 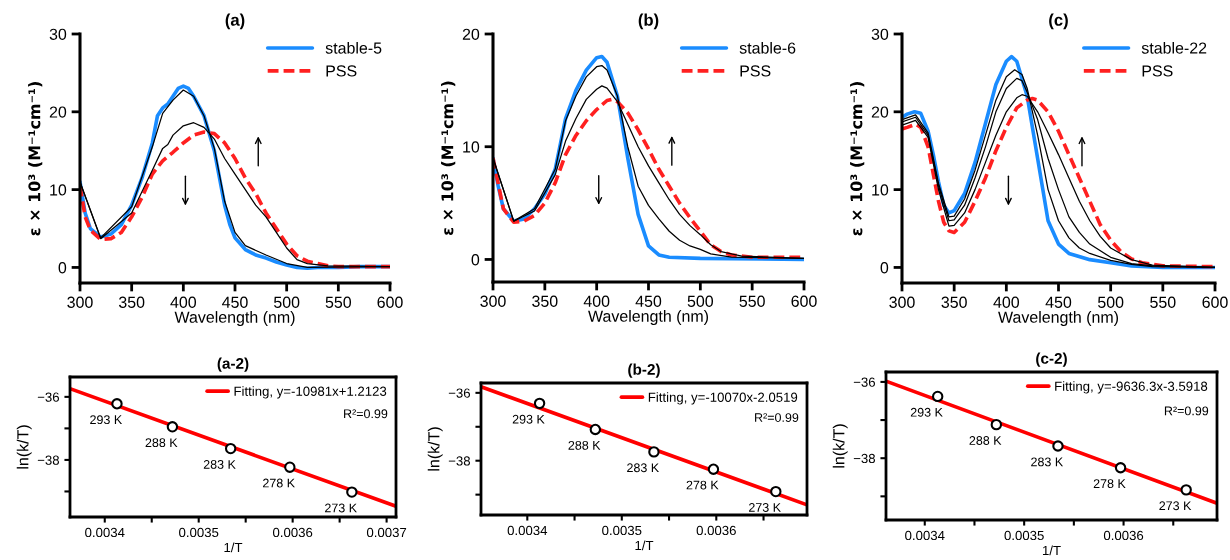 What do you see at coordinates (310, 392) in the screenshot?
I see `legend-label: Fitting, y=-10981x+1.2123` at bounding box center [310, 392].